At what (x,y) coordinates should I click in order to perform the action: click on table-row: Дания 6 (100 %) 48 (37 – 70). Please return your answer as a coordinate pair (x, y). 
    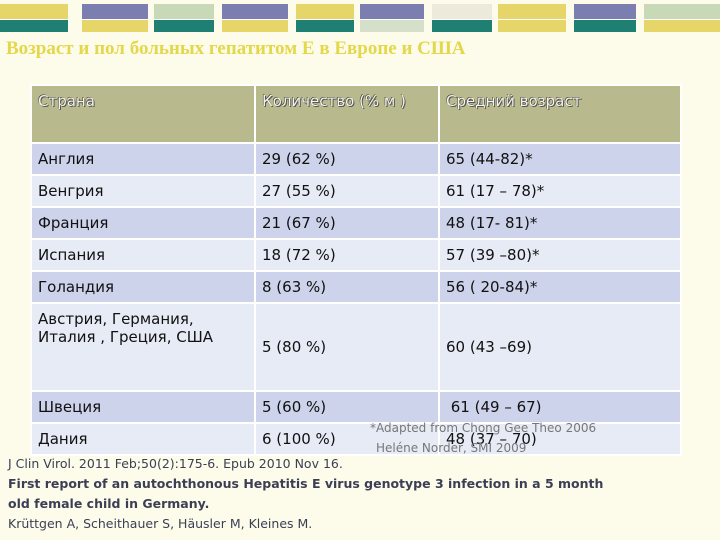
    Looking at the image, I should click on (356, 439).